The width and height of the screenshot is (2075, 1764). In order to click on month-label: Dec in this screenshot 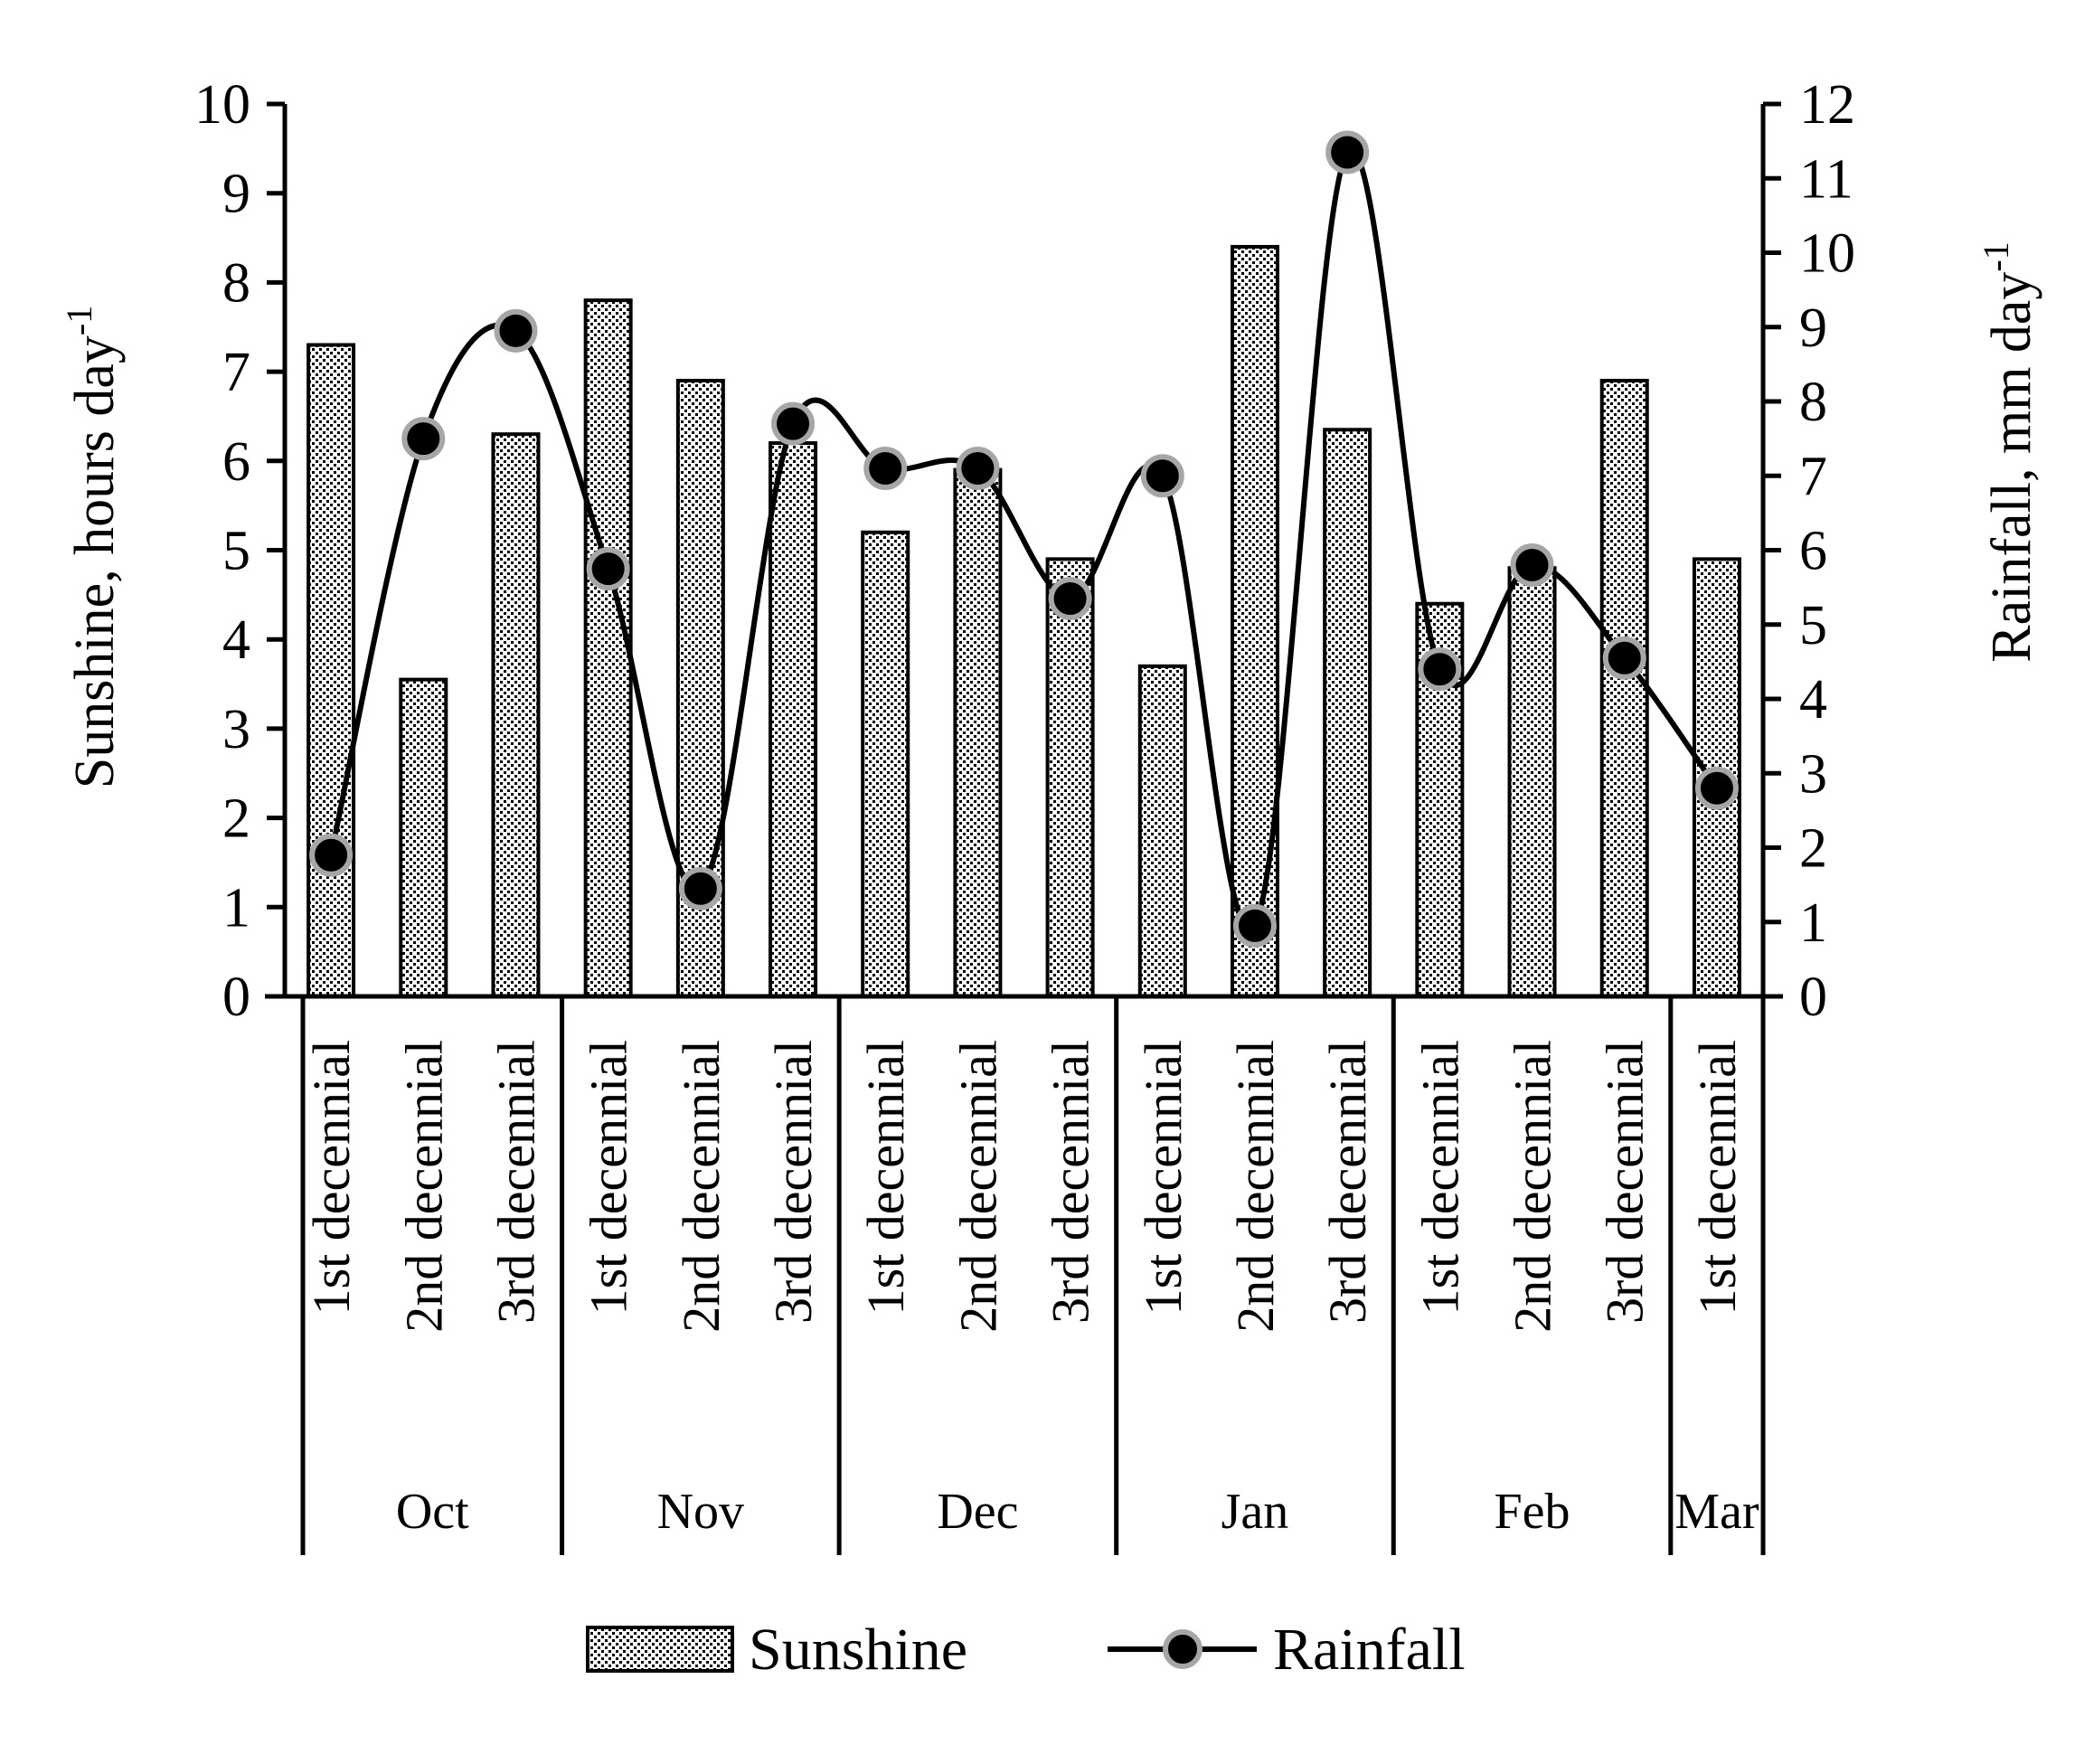, I will do `click(977, 1512)`.